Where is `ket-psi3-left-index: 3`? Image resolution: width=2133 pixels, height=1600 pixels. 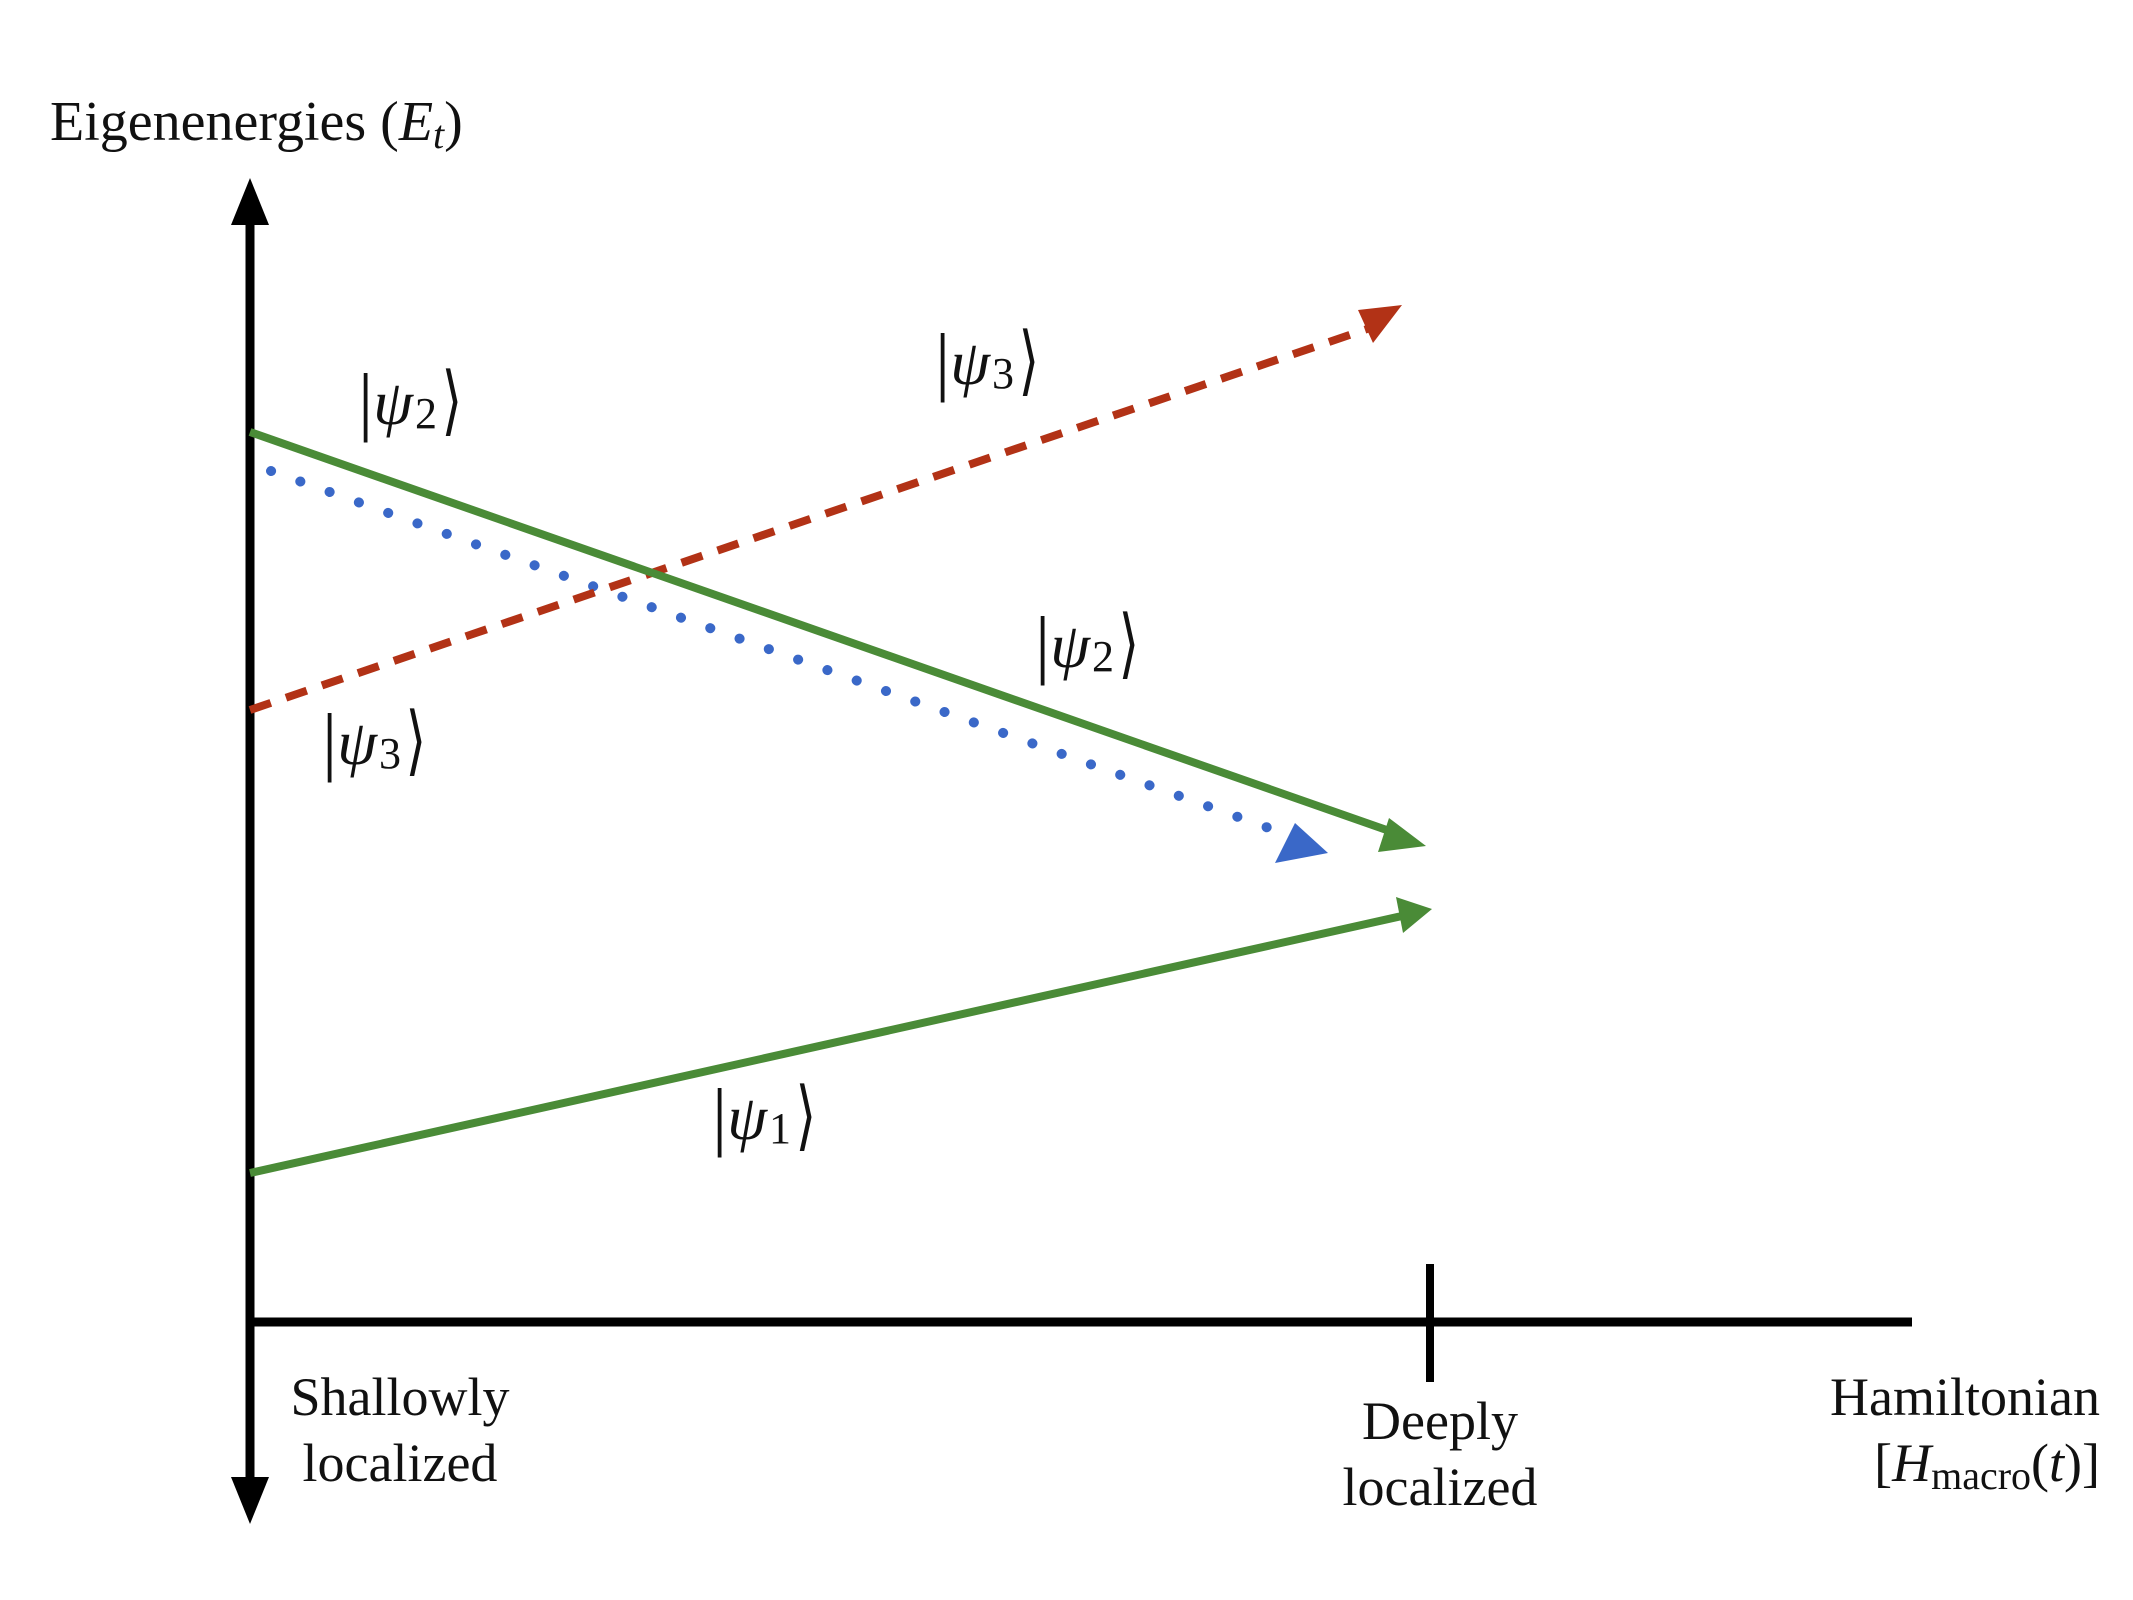
ket-psi3-left-index: 3 is located at coordinates (389, 753).